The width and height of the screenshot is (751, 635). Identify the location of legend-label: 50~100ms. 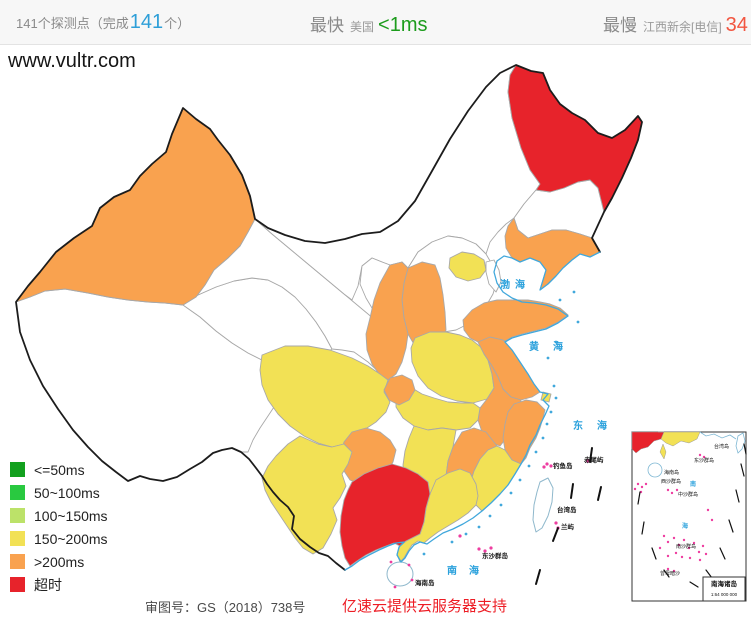
(67, 492).